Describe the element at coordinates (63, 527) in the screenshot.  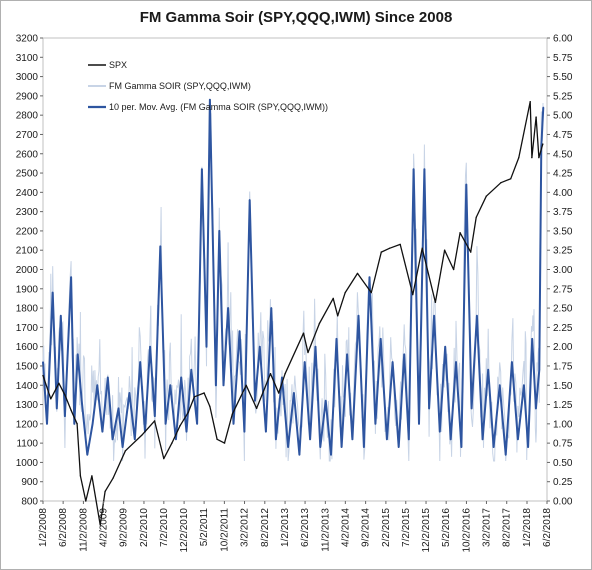
I see `x-tick-label: 6/2/2008` at that location.